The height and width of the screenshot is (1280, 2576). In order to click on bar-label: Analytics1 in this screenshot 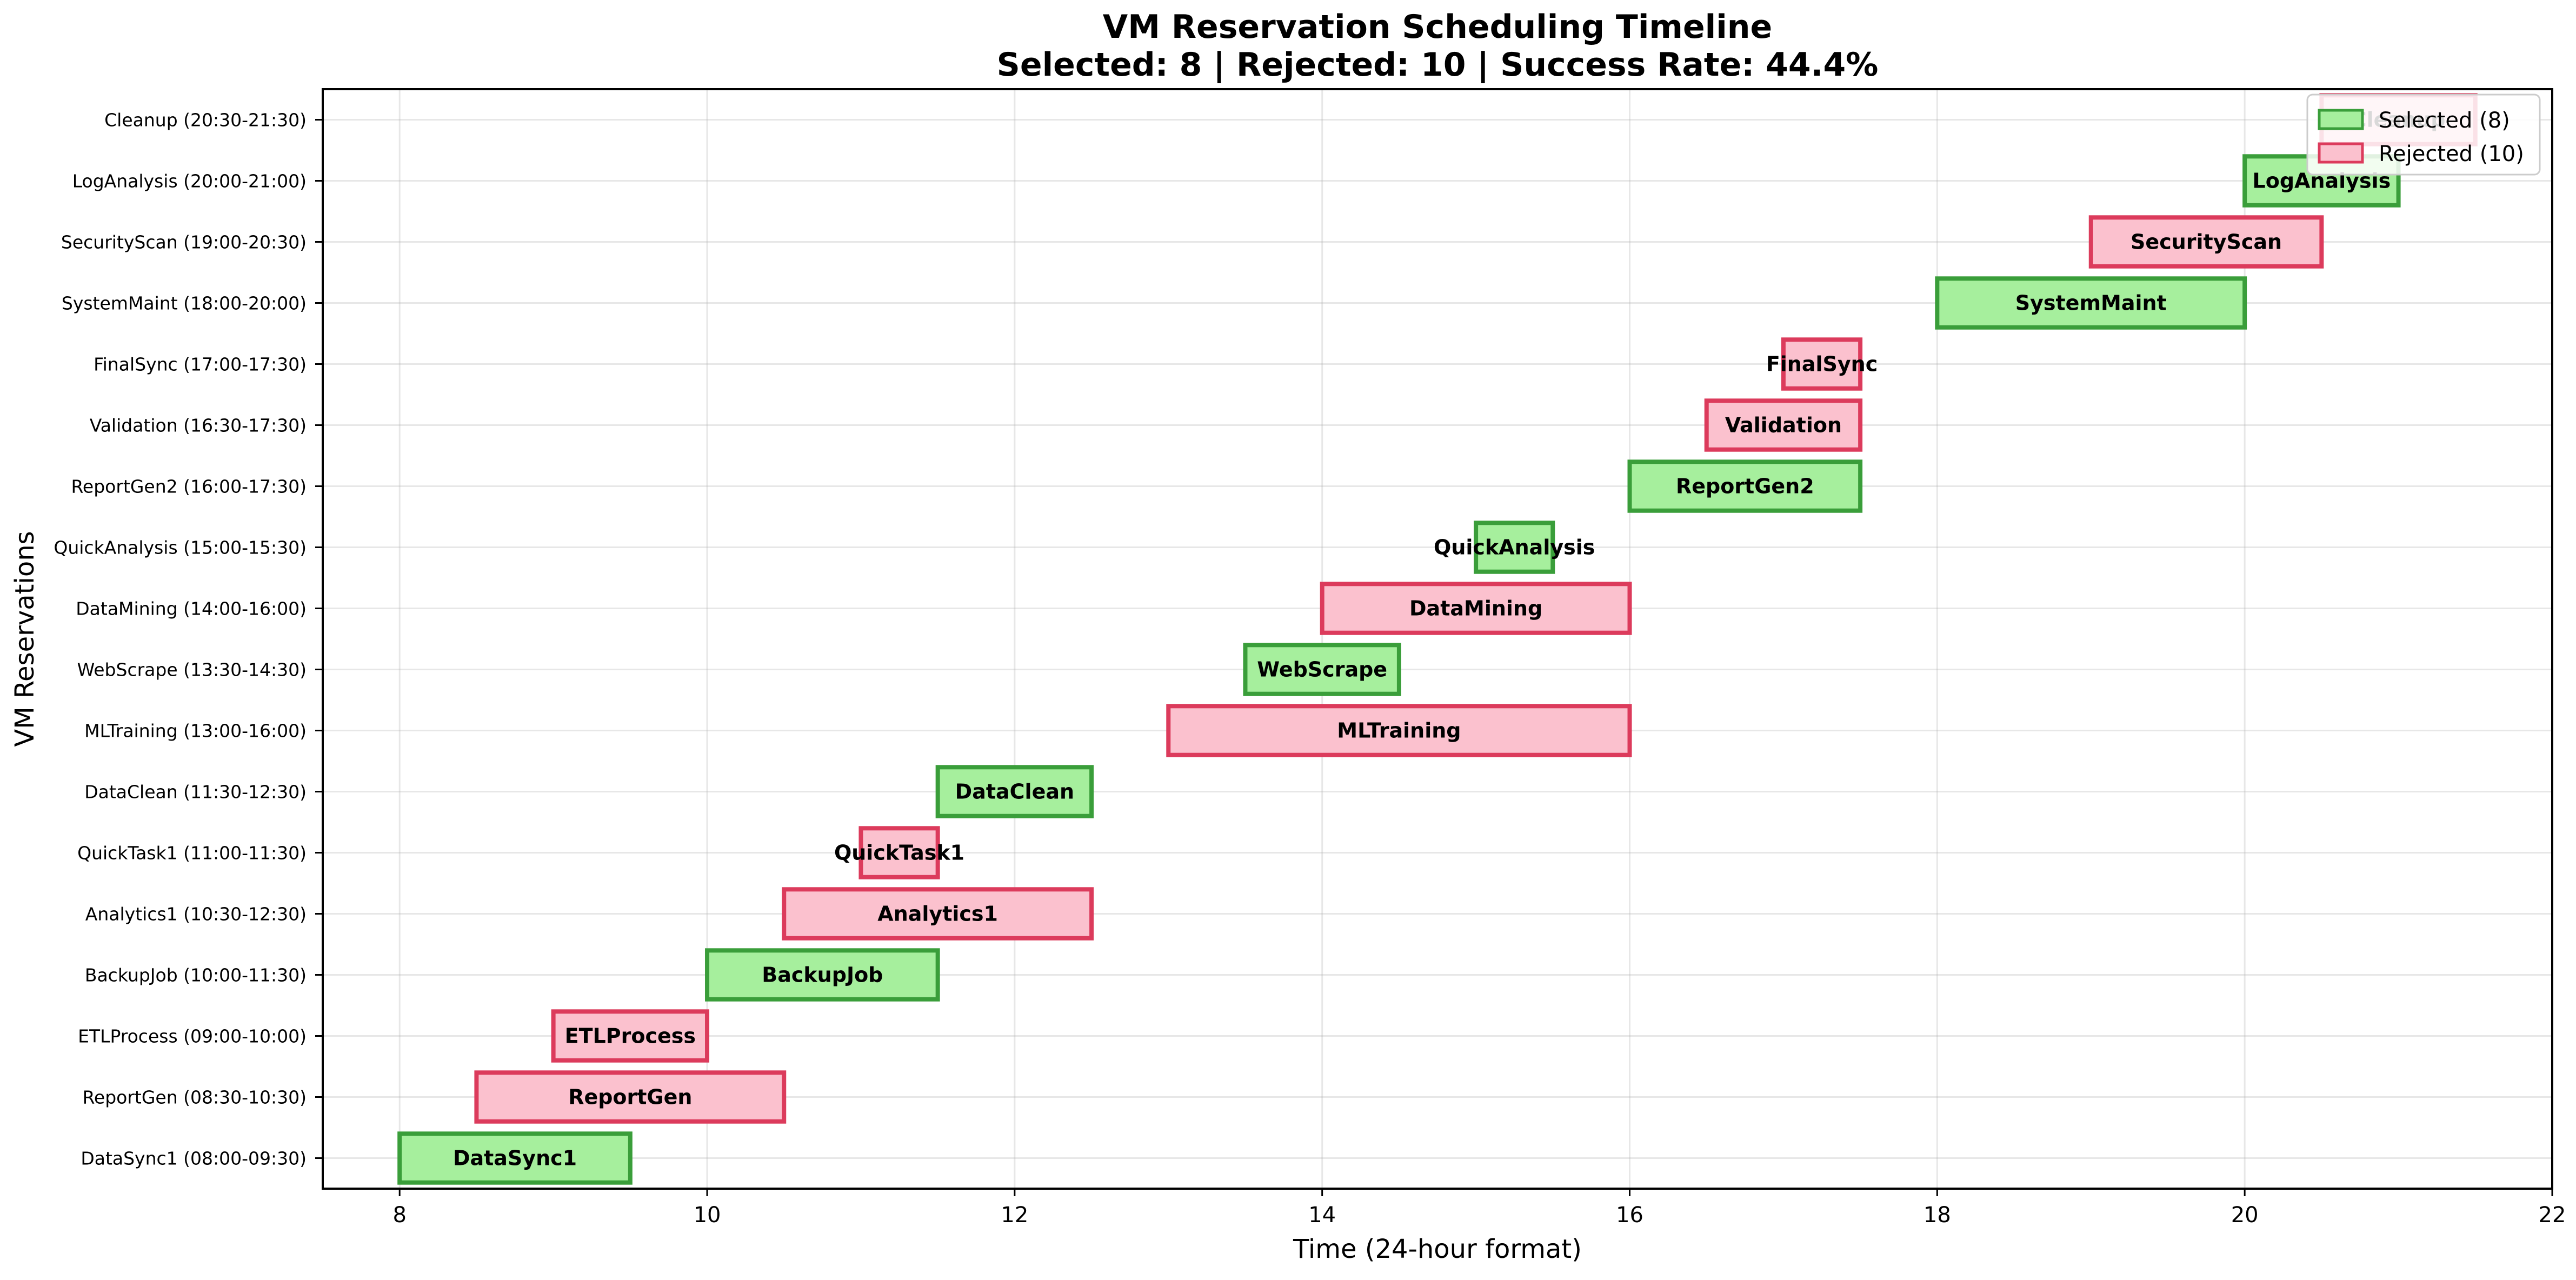, I will do `click(937, 914)`.